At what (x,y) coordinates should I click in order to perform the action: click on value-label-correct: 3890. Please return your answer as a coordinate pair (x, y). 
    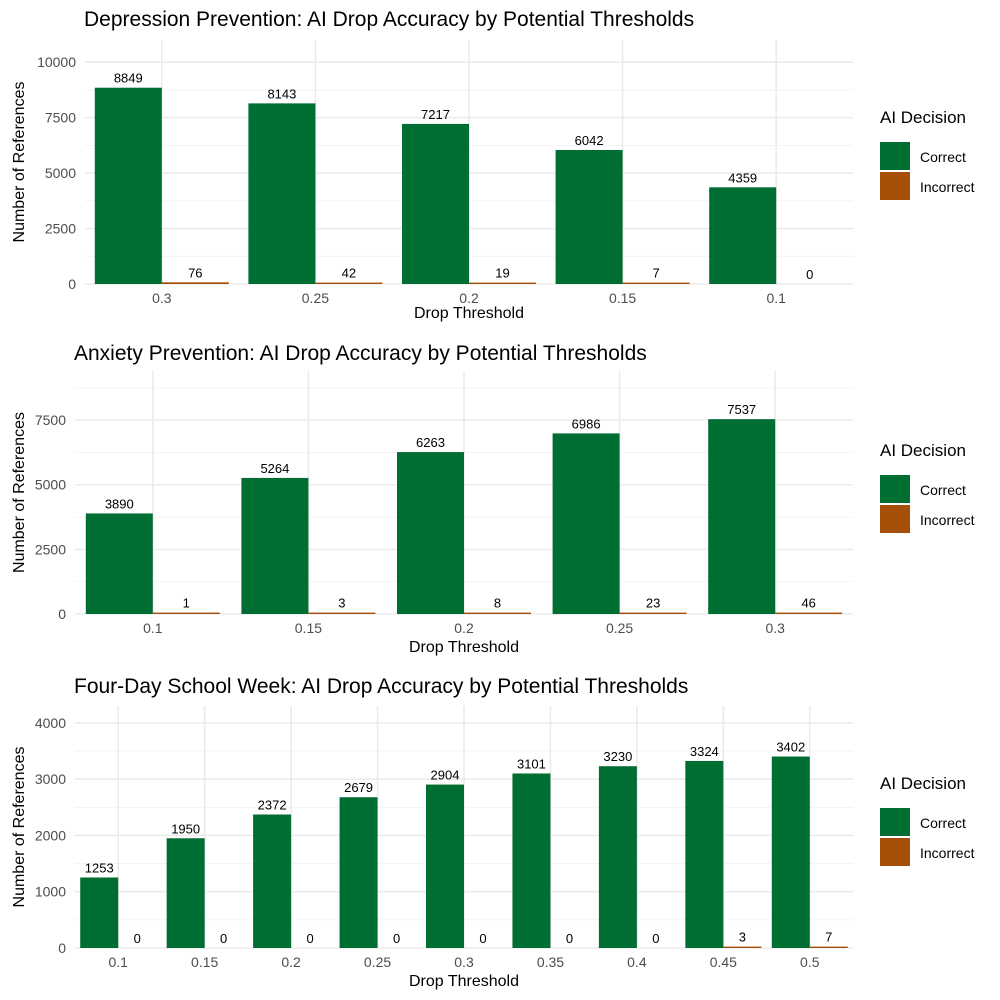
    Looking at the image, I should click on (119, 503).